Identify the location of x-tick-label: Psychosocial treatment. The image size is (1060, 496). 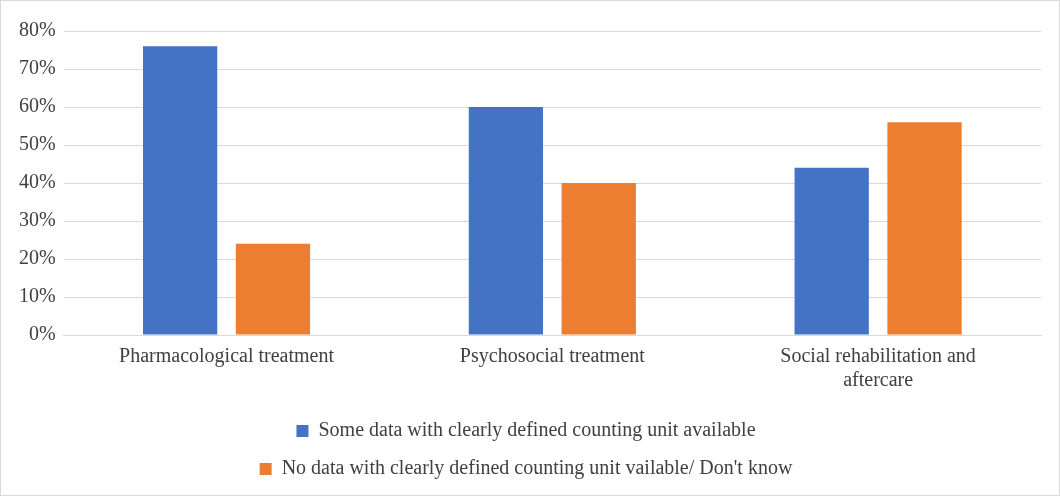
(552, 356).